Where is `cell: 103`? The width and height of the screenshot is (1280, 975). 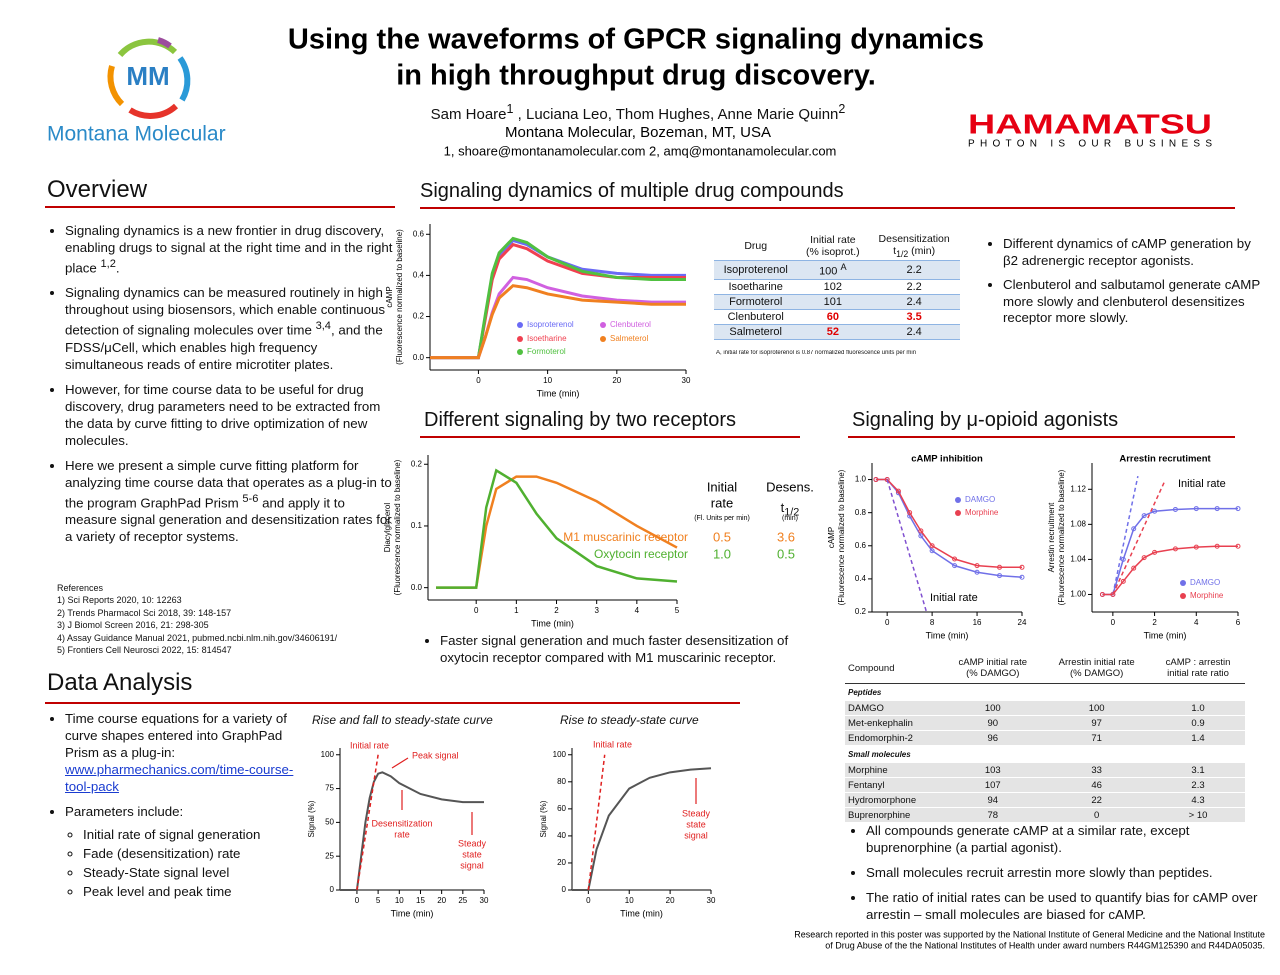
cell: 103 is located at coordinates (993, 770).